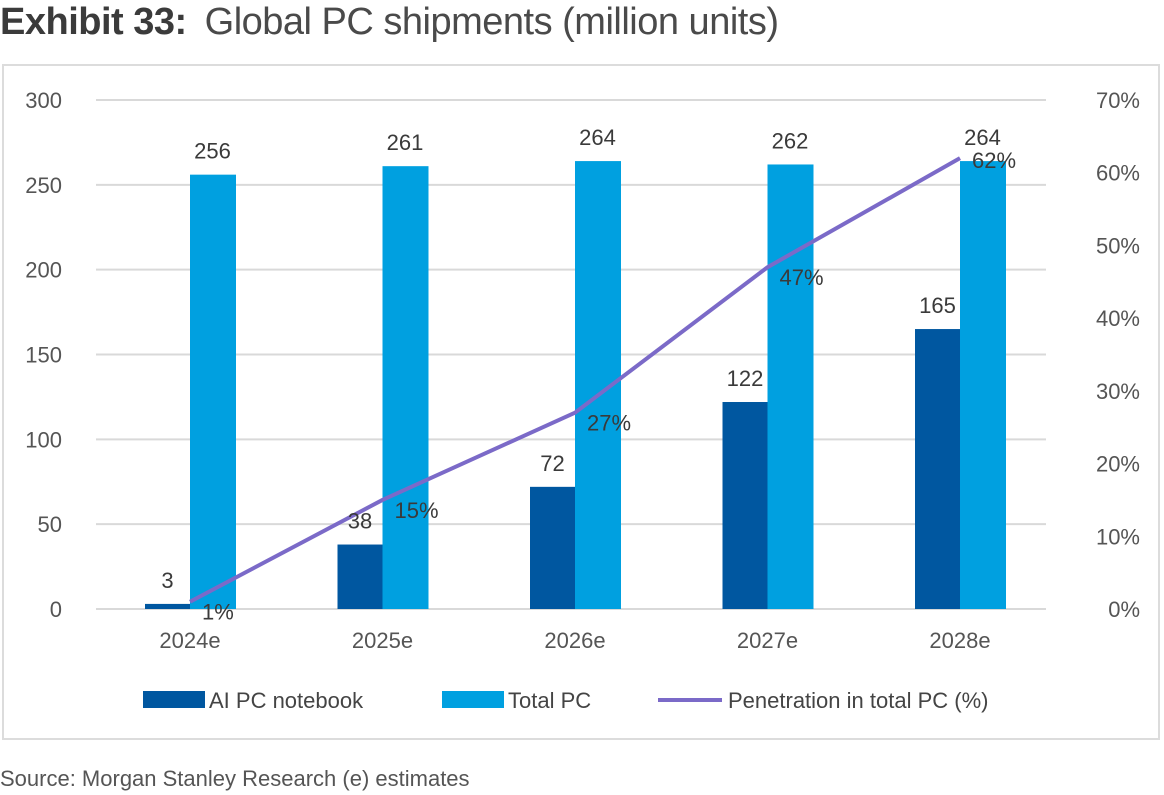 This screenshot has height=795, width=1164. What do you see at coordinates (473, 699) in the screenshot?
I see `legend-swatch-total-pc` at bounding box center [473, 699].